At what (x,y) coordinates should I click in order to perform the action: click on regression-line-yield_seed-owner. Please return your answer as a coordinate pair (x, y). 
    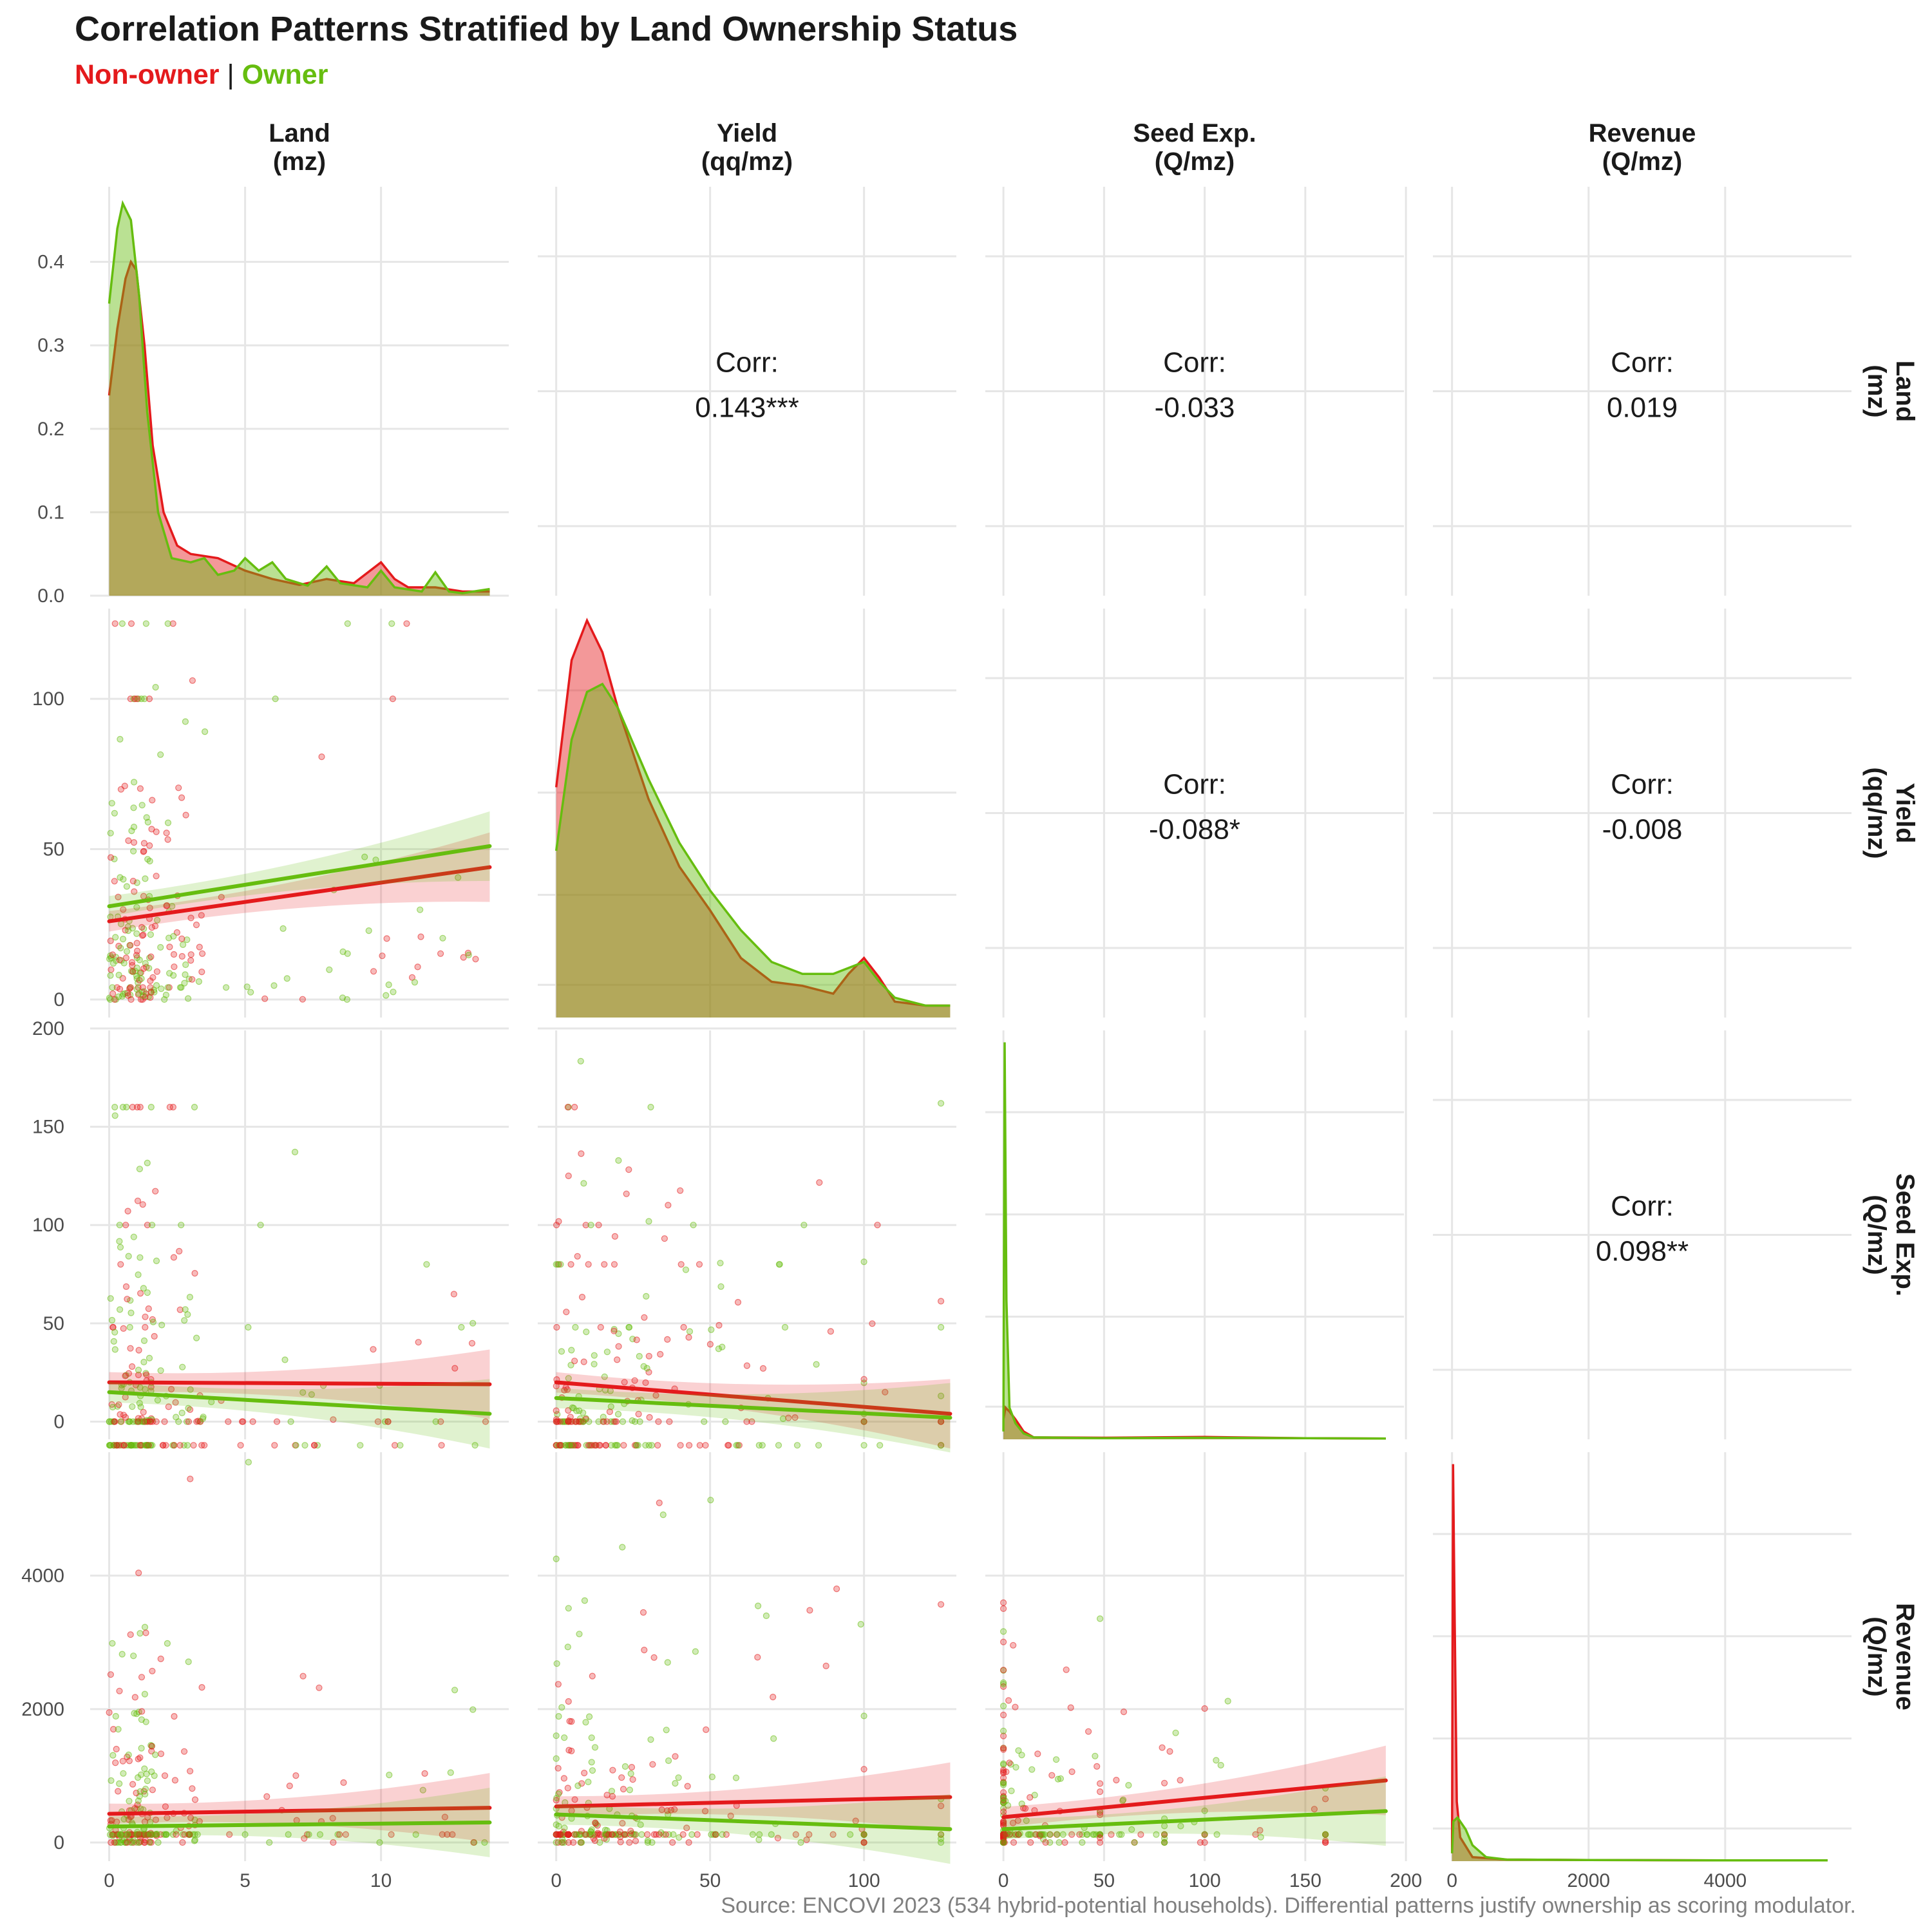
    Looking at the image, I should click on (753, 1408).